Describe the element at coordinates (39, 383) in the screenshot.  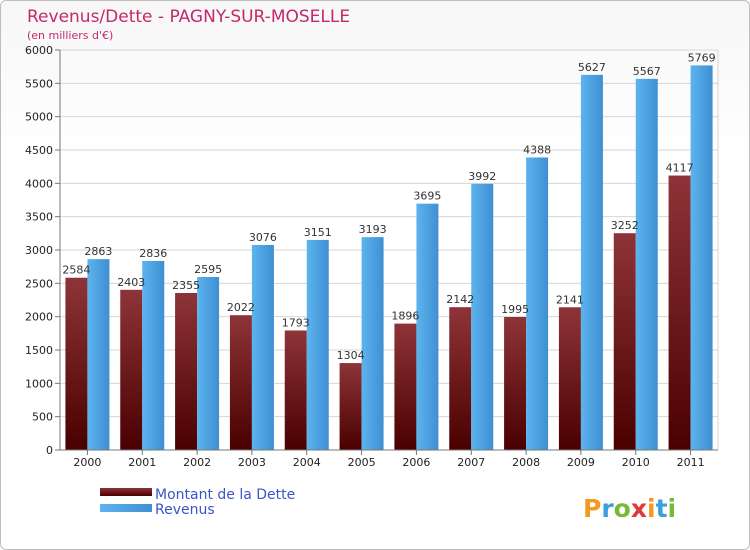
I see `y-tick-label: 1000` at that location.